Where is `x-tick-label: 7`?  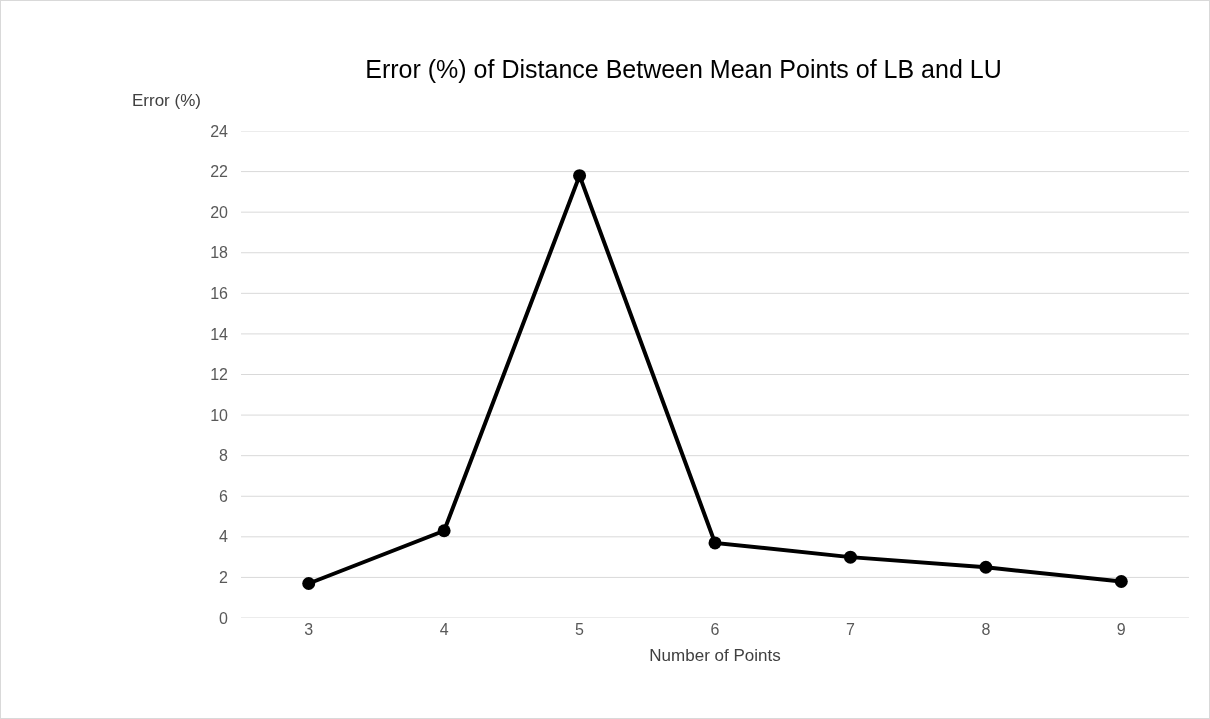
x-tick-label: 7 is located at coordinates (850, 629).